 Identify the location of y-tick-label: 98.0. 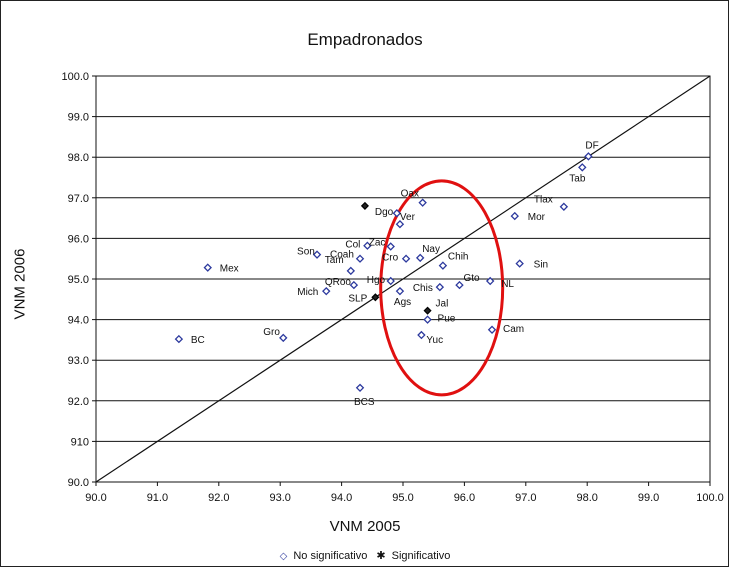
(78, 158).